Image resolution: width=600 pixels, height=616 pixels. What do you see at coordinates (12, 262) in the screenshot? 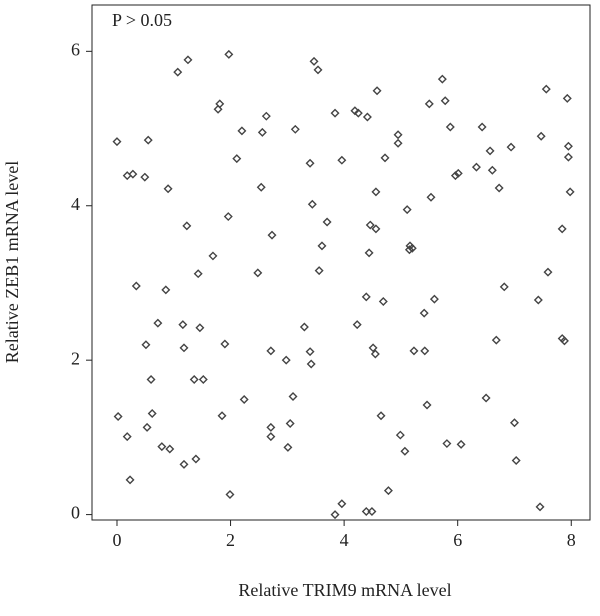
I see `y-axis-label: Relative ZEB1 mRNA level` at bounding box center [12, 262].